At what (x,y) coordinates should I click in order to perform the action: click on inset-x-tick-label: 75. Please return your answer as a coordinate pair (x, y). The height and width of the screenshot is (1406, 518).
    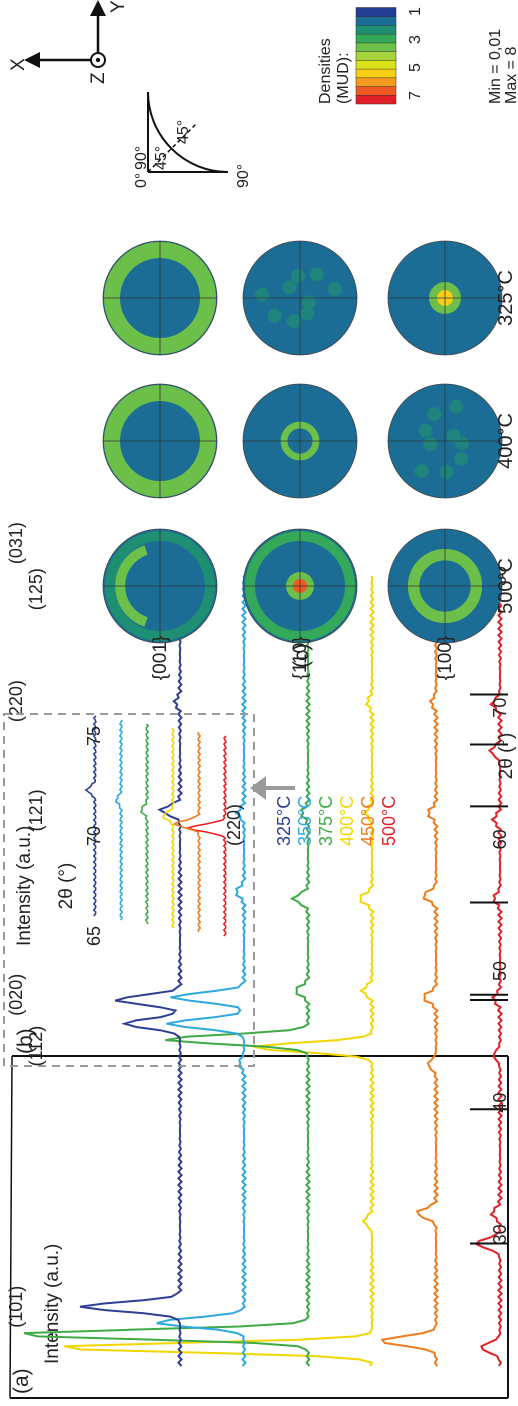
    Looking at the image, I should click on (94, 736).